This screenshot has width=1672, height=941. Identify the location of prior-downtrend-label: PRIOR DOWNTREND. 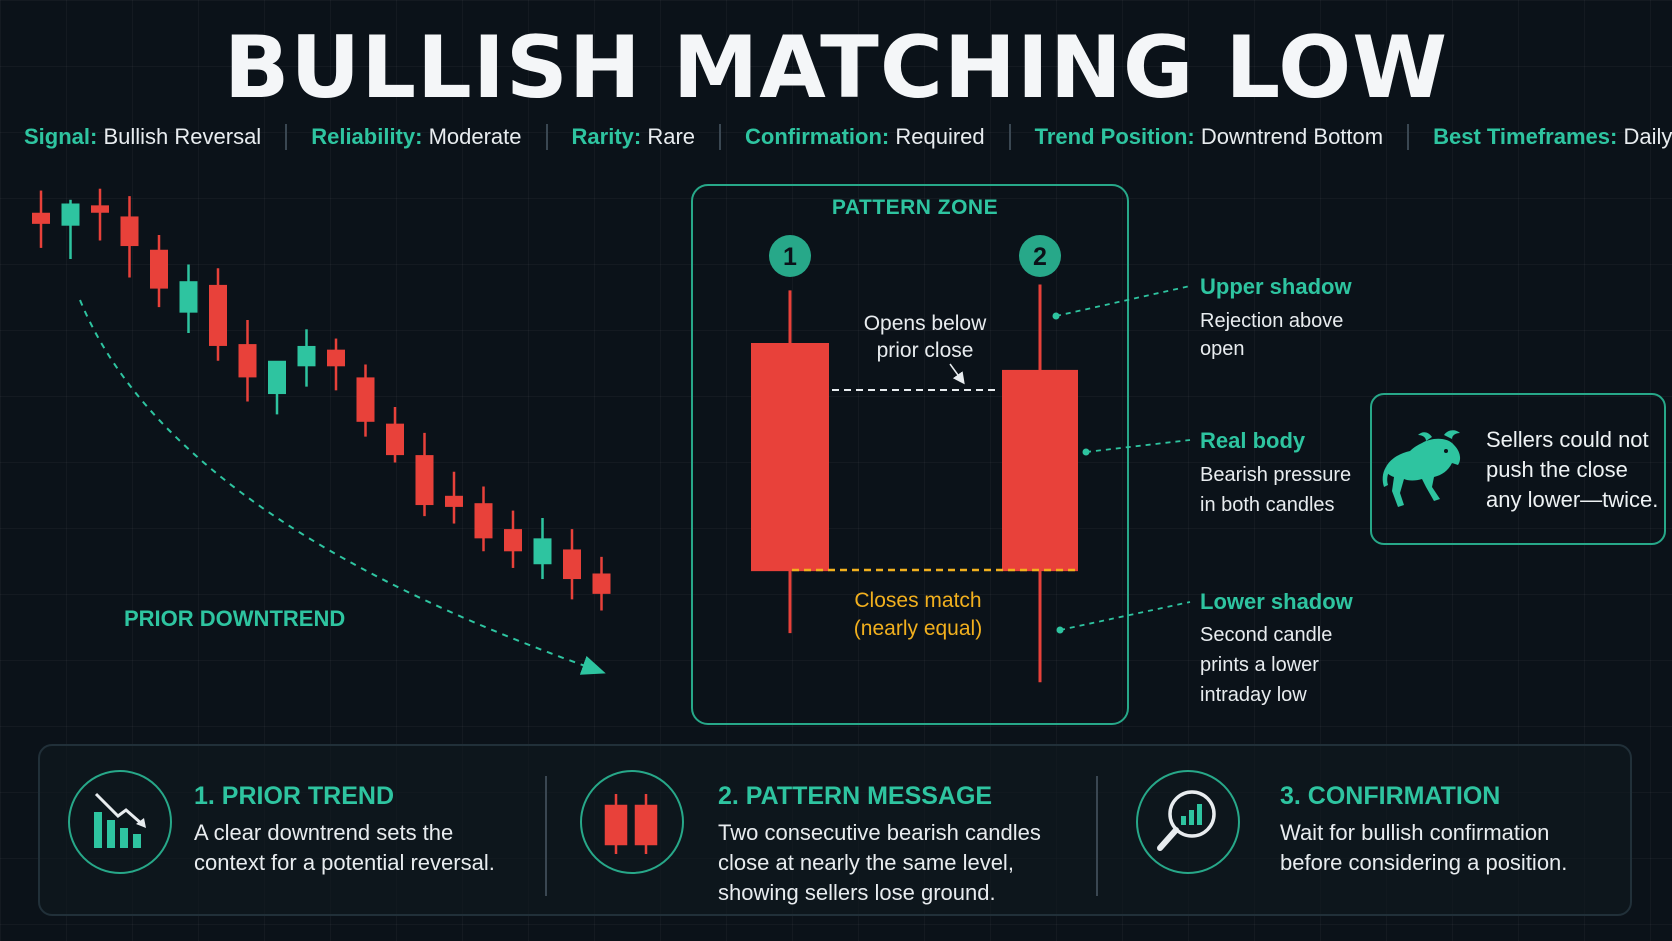
(234, 618).